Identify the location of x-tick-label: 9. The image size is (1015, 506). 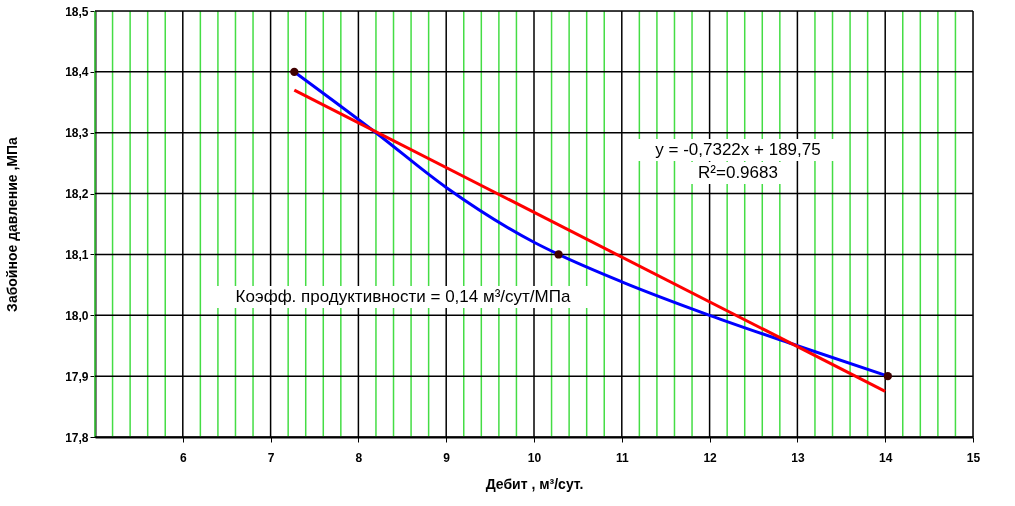
(447, 457).